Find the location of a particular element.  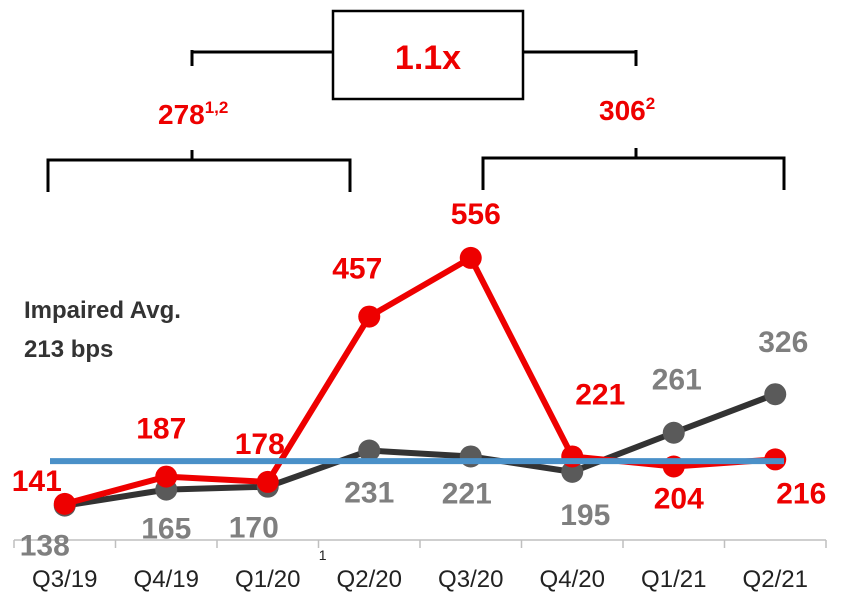

data-label-red: 556 is located at coordinates (476, 214).